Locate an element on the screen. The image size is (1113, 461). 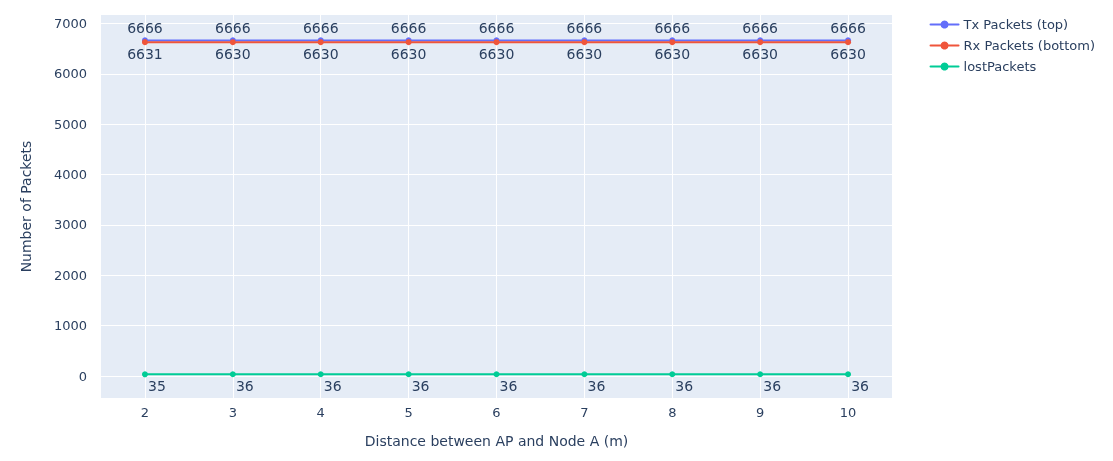
x-axis-title: Distance between AP and Node A (m) is located at coordinates (496, 441).